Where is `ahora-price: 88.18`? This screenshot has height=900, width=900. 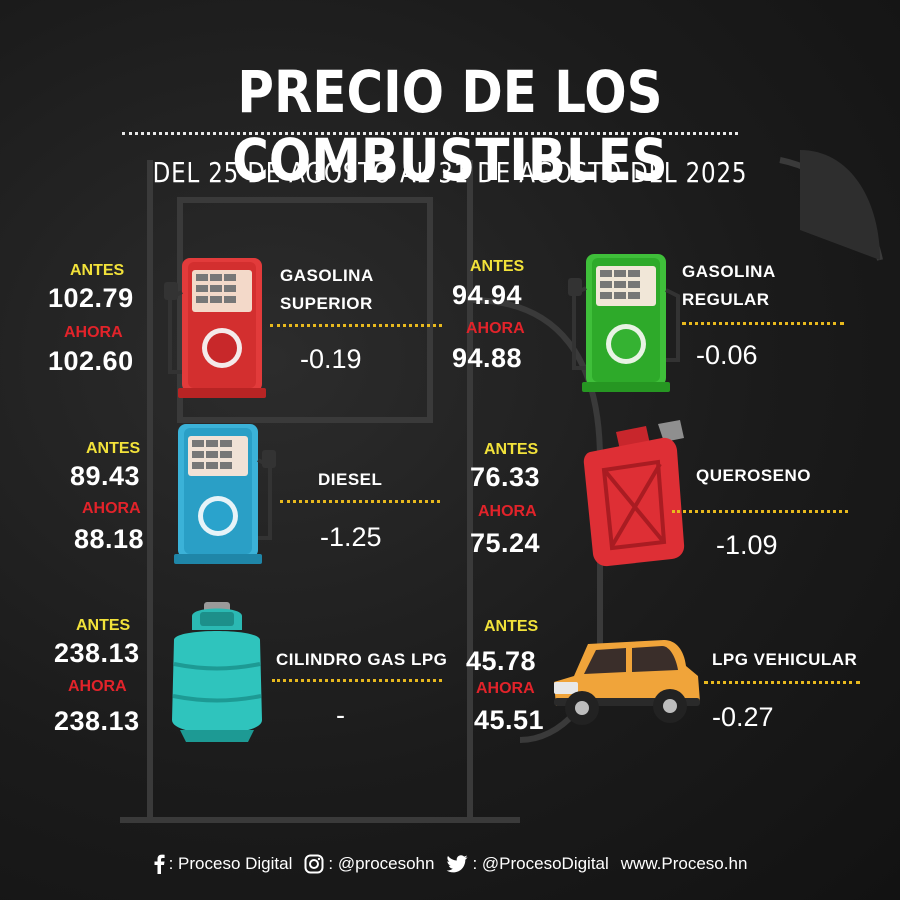 ahora-price: 88.18 is located at coordinates (109, 539).